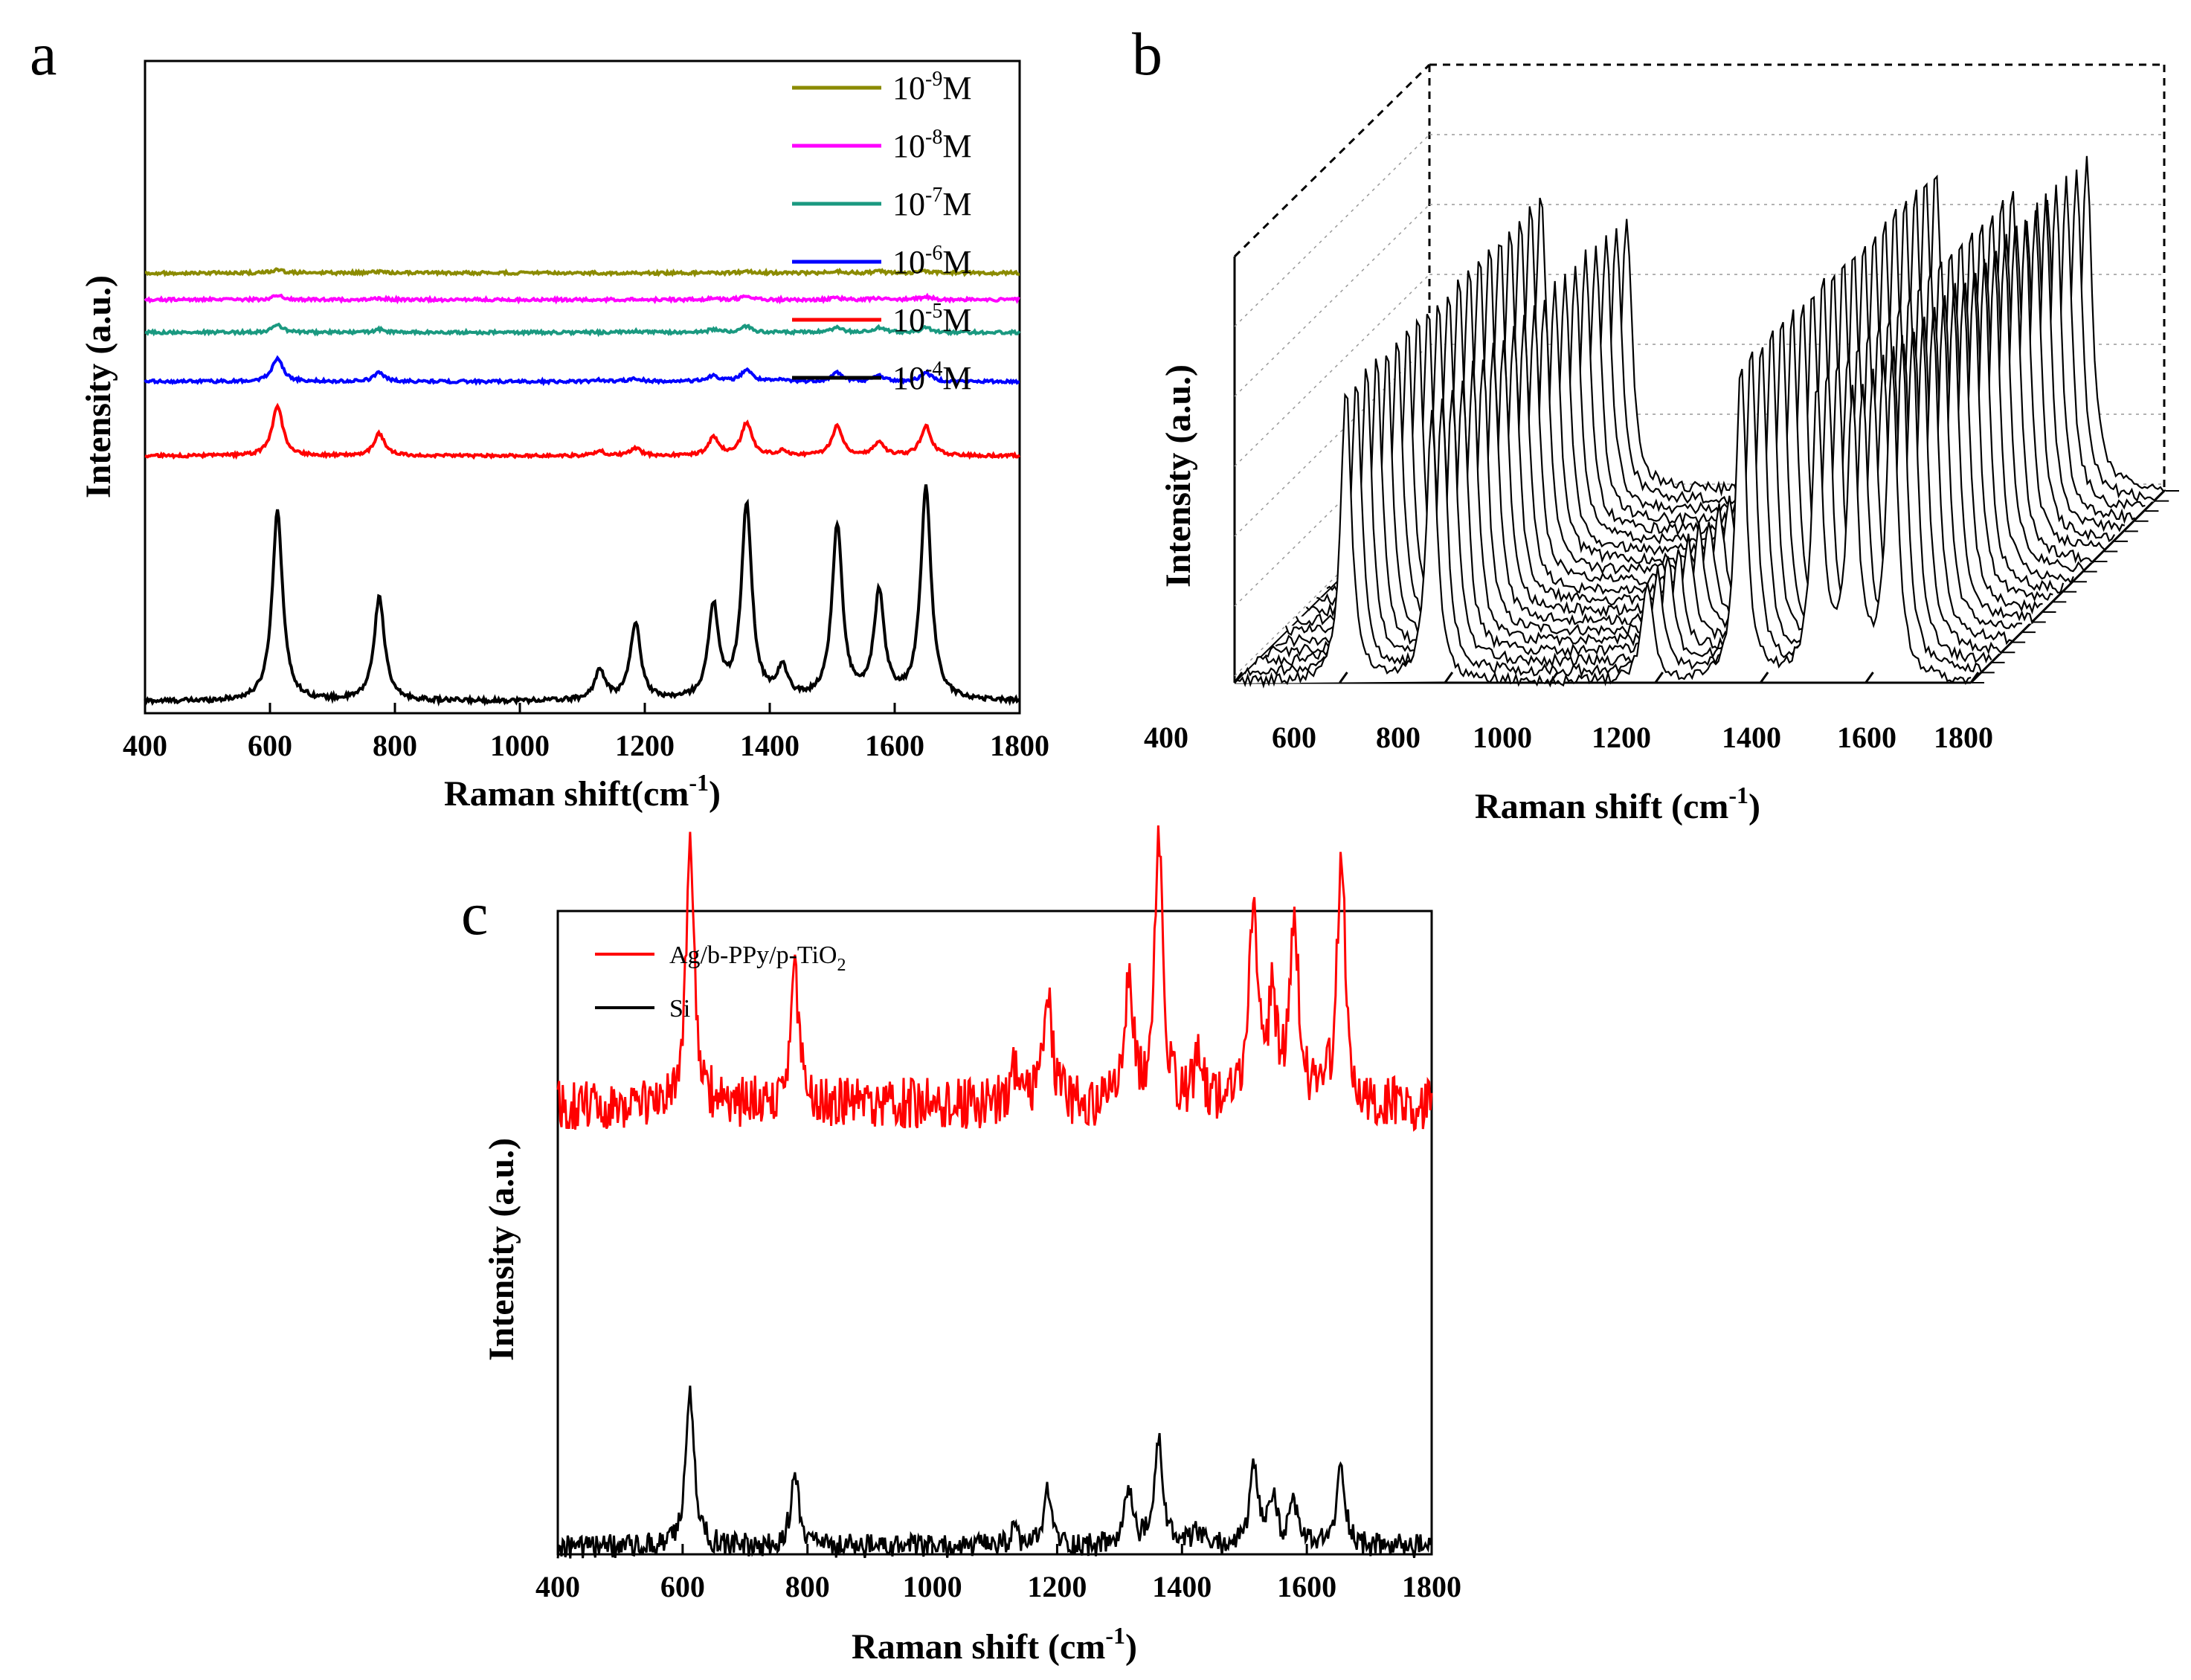 The width and height of the screenshot is (2191, 1680). I want to click on panel-a-x-tick-label: 600, so click(270, 746).